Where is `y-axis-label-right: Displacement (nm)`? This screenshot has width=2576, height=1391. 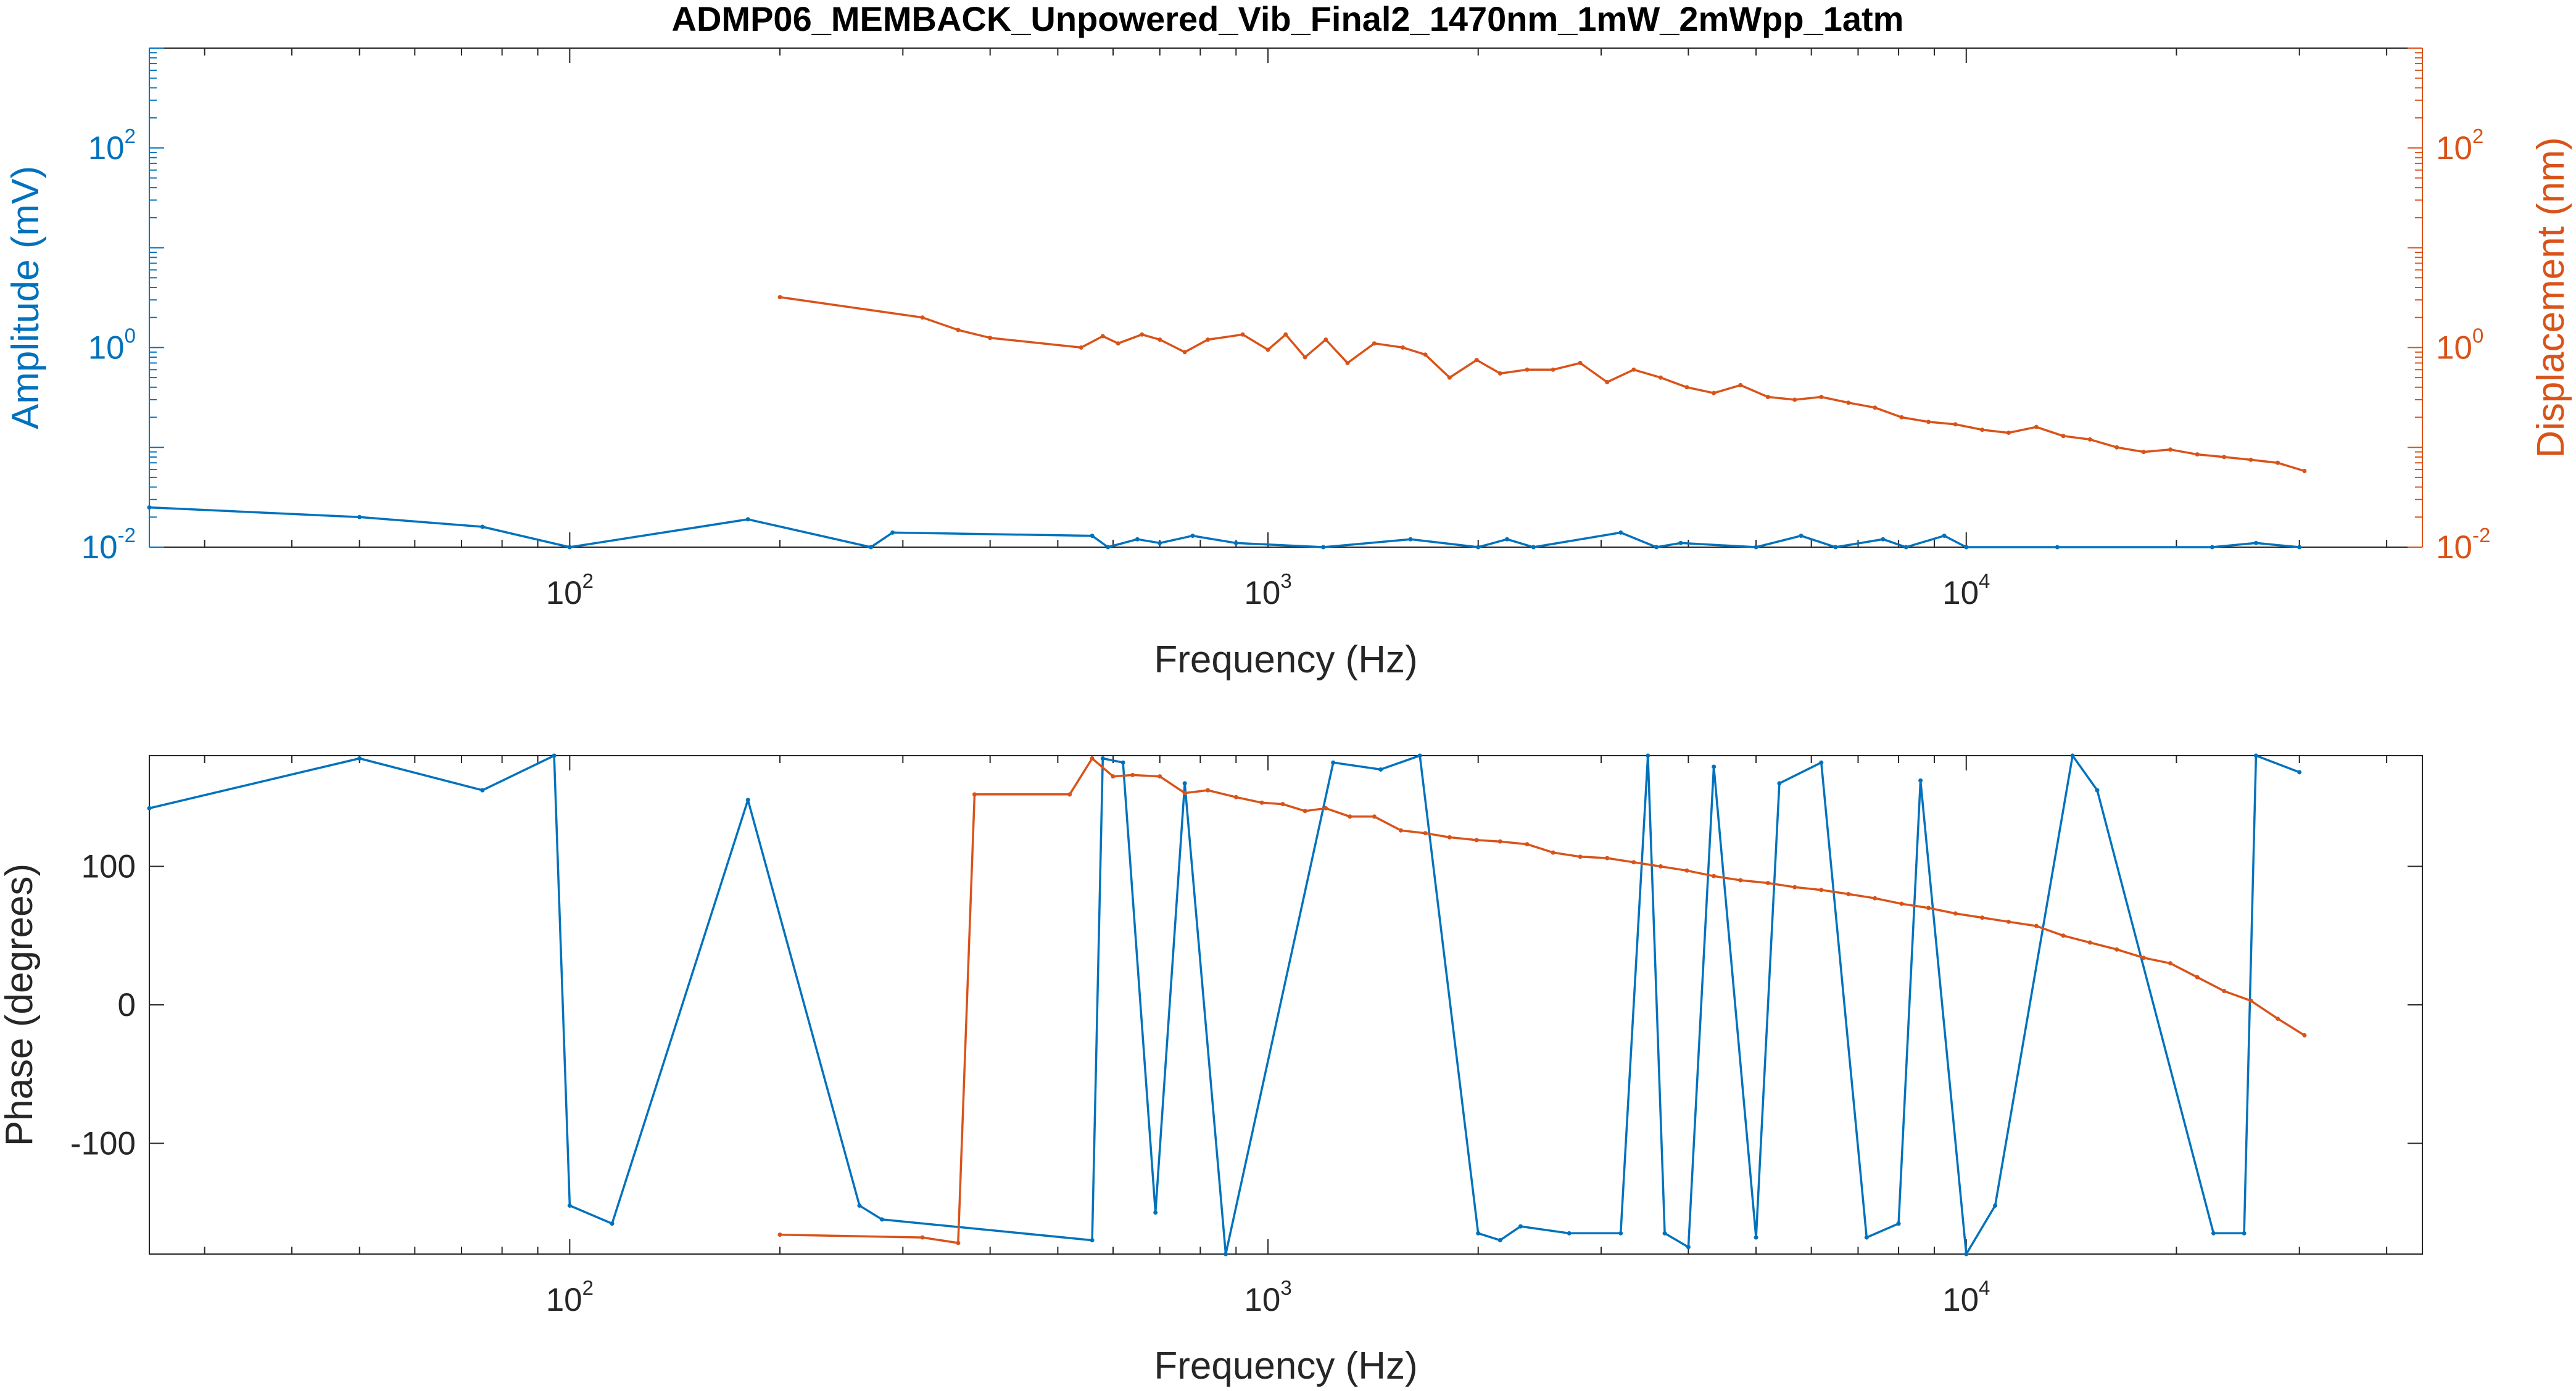
y-axis-label-right: Displacement (nm) is located at coordinates (2551, 297).